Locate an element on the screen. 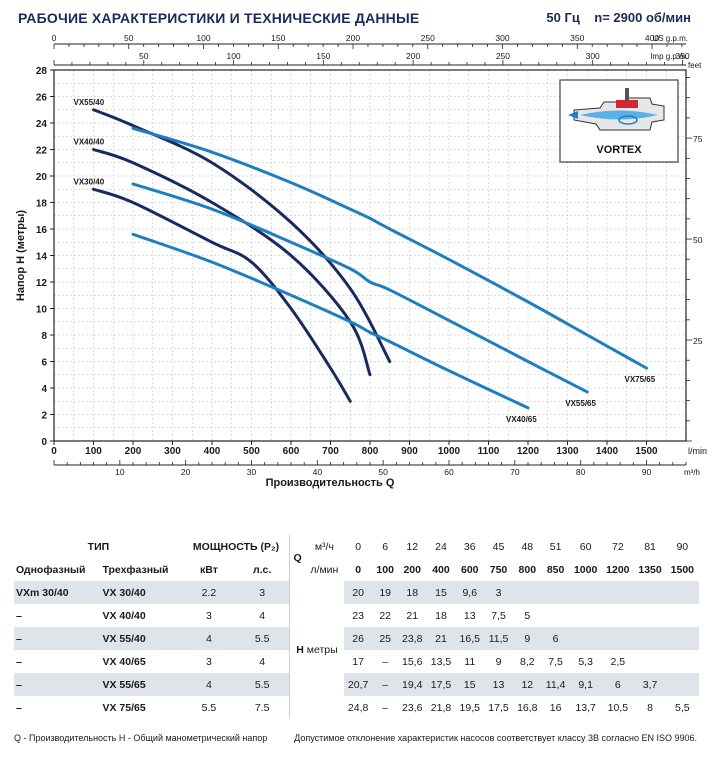  cell-head-value: 5,3 is located at coordinates (585, 661).